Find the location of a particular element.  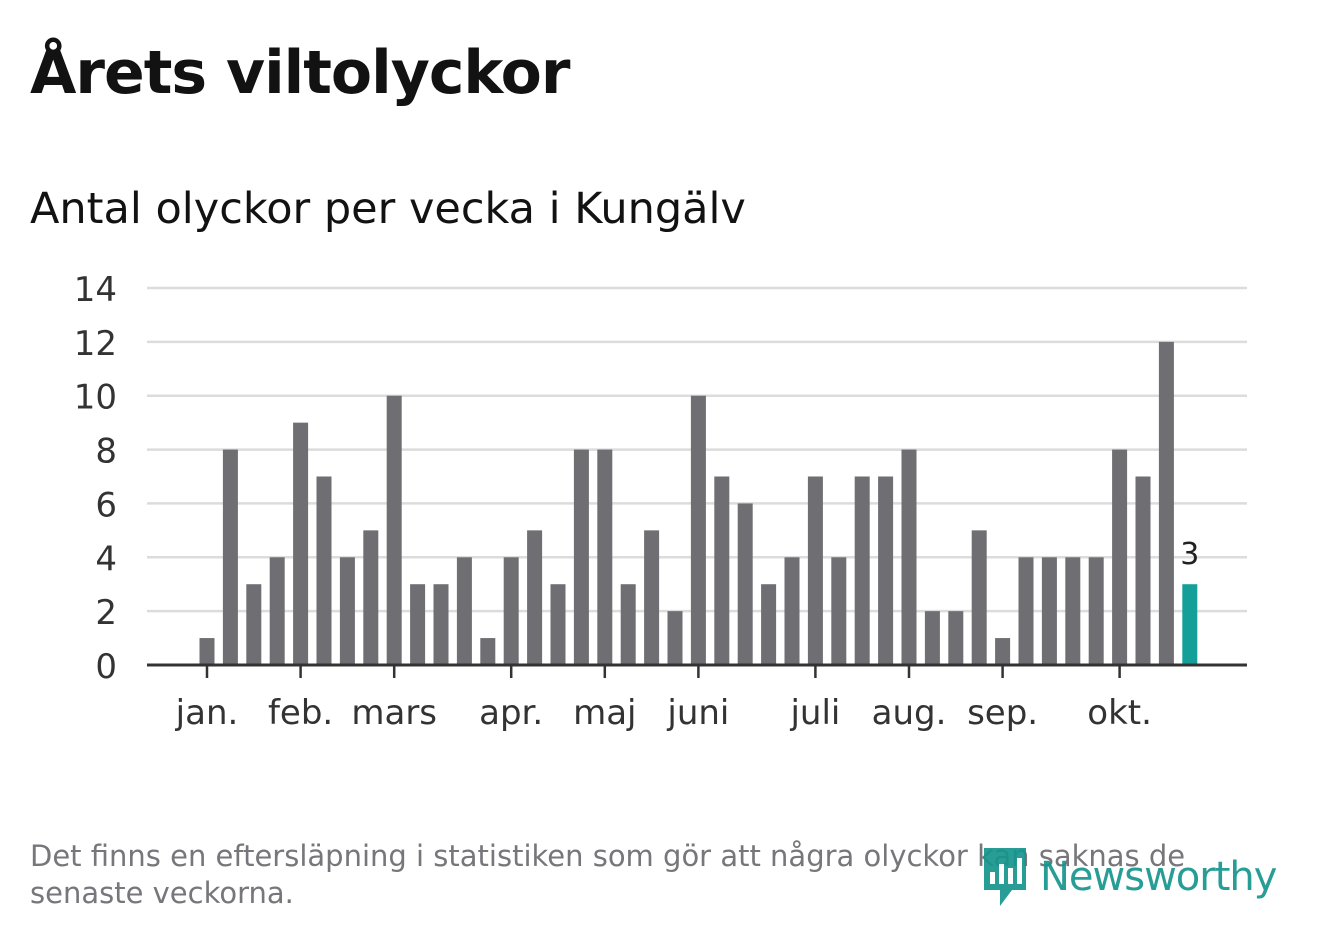

x-tick-label: jan. is located at coordinates (207, 713).